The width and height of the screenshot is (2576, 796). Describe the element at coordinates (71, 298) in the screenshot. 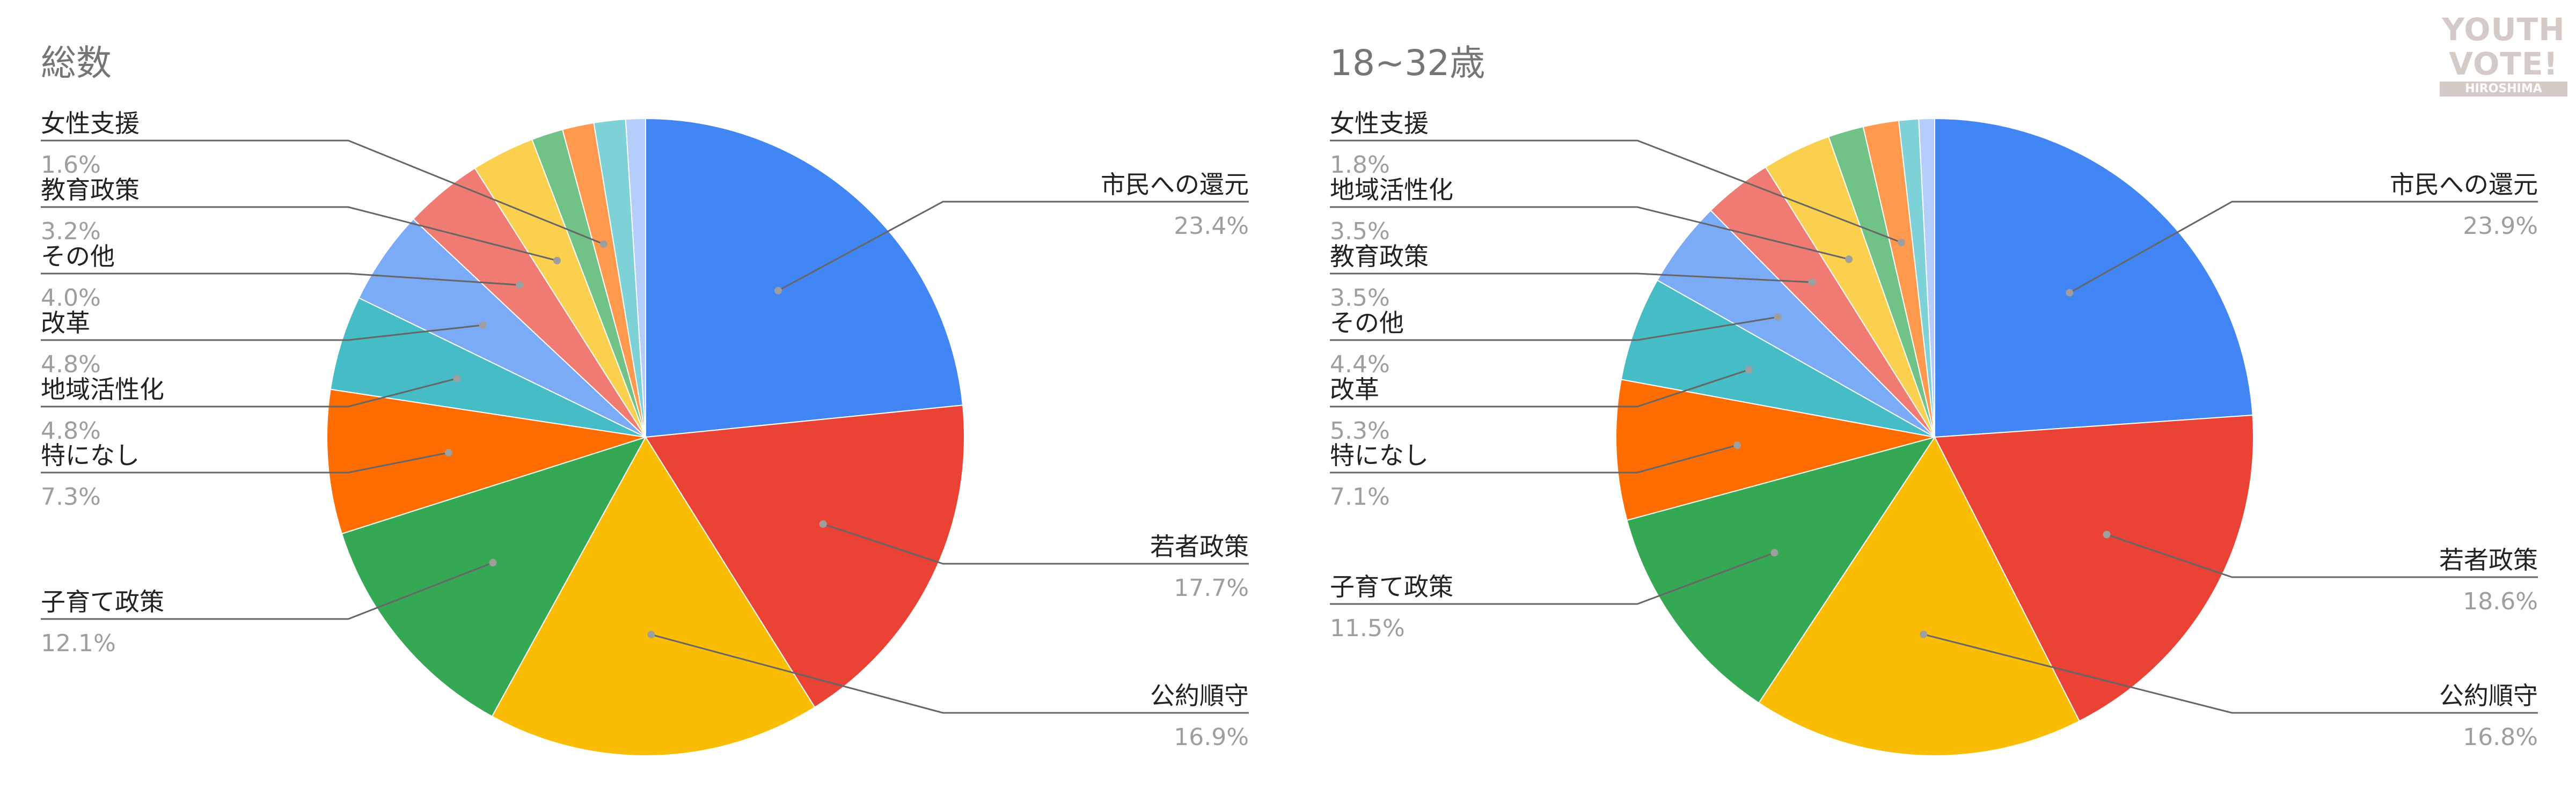

I see `slice-percent: 4.0%` at that location.